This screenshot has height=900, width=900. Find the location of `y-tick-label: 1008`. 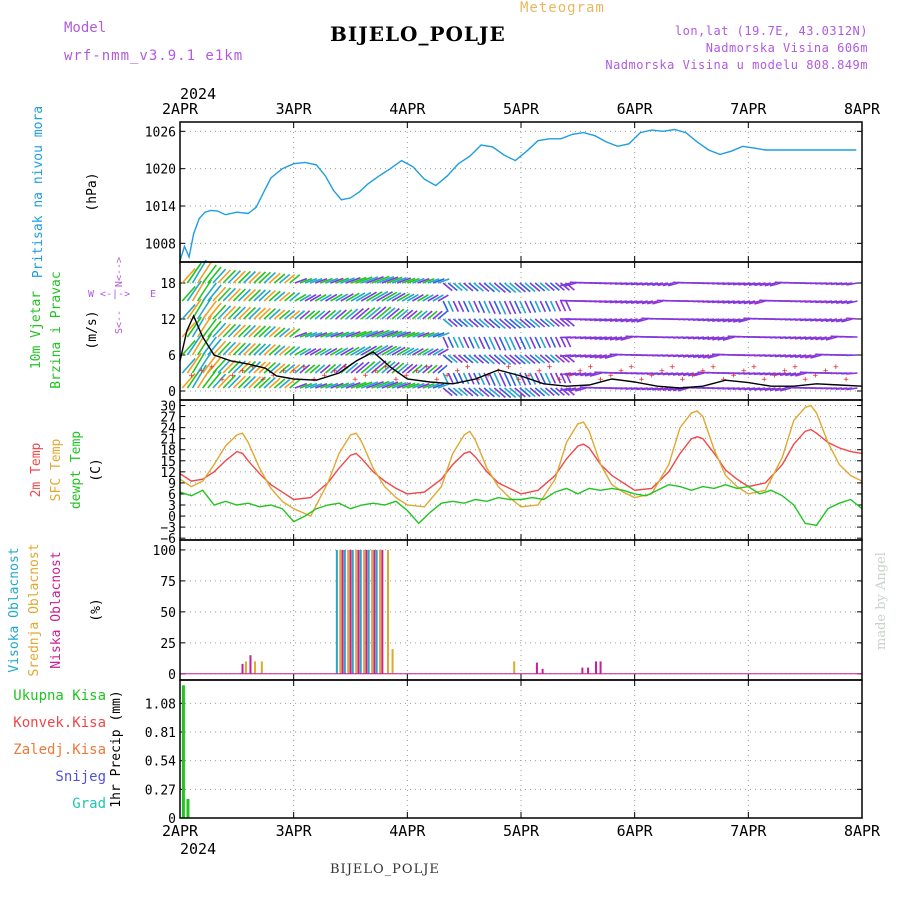

y-tick-label: 1008 is located at coordinates (160, 244).